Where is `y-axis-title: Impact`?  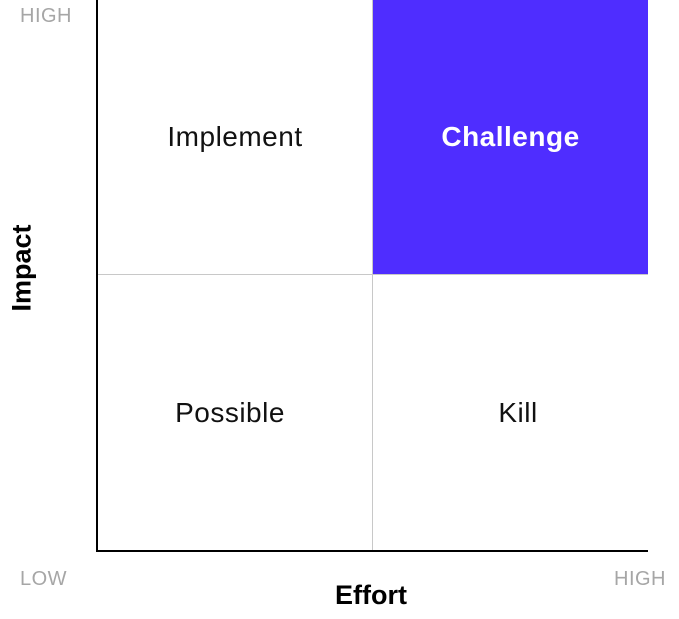
y-axis-title: Impact is located at coordinates (21, 268).